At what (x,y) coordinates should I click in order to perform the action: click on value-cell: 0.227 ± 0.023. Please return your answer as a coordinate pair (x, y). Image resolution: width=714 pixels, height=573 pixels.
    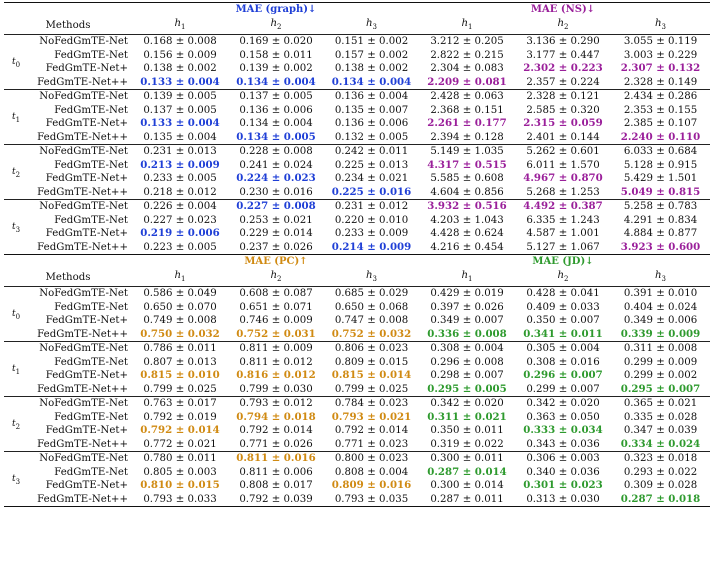
    Looking at the image, I should click on (180, 220).